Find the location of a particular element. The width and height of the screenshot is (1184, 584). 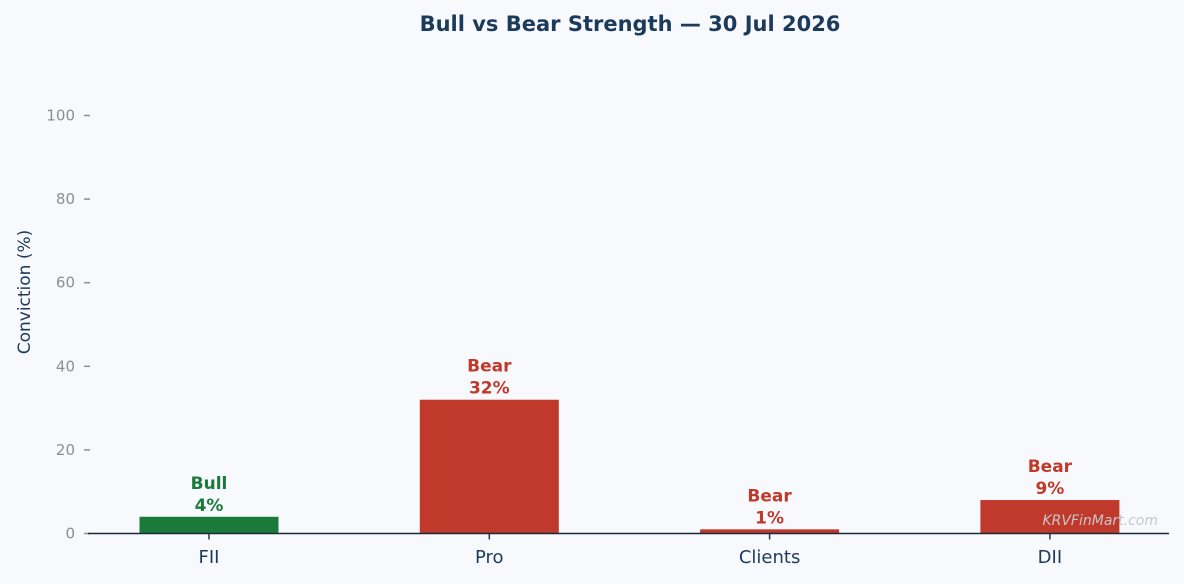

bar-label-value: 9% is located at coordinates (1049, 489).